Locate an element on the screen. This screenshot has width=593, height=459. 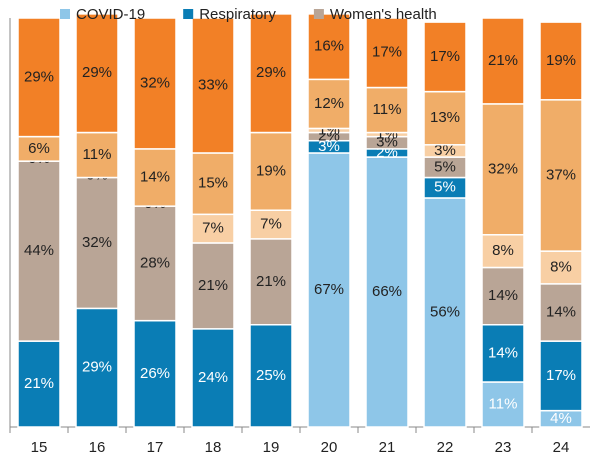
data-label: 16% is located at coordinates (329, 46).